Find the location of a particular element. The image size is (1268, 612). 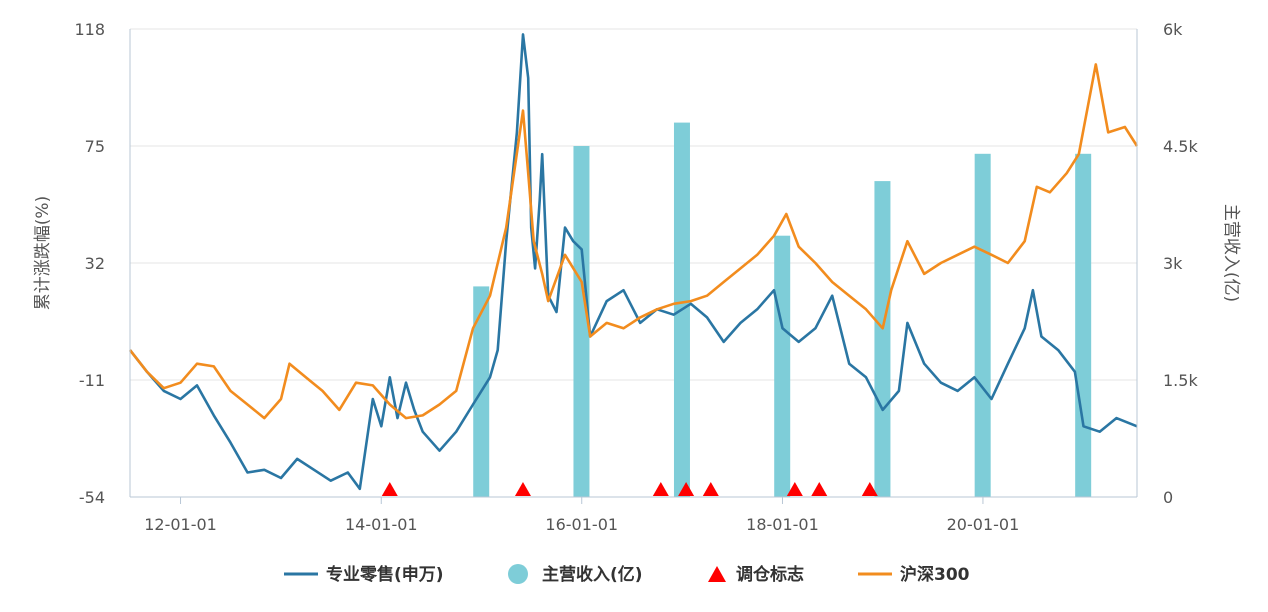

legend-item-retail: 专业零售(申万) is located at coordinates (364, 574).